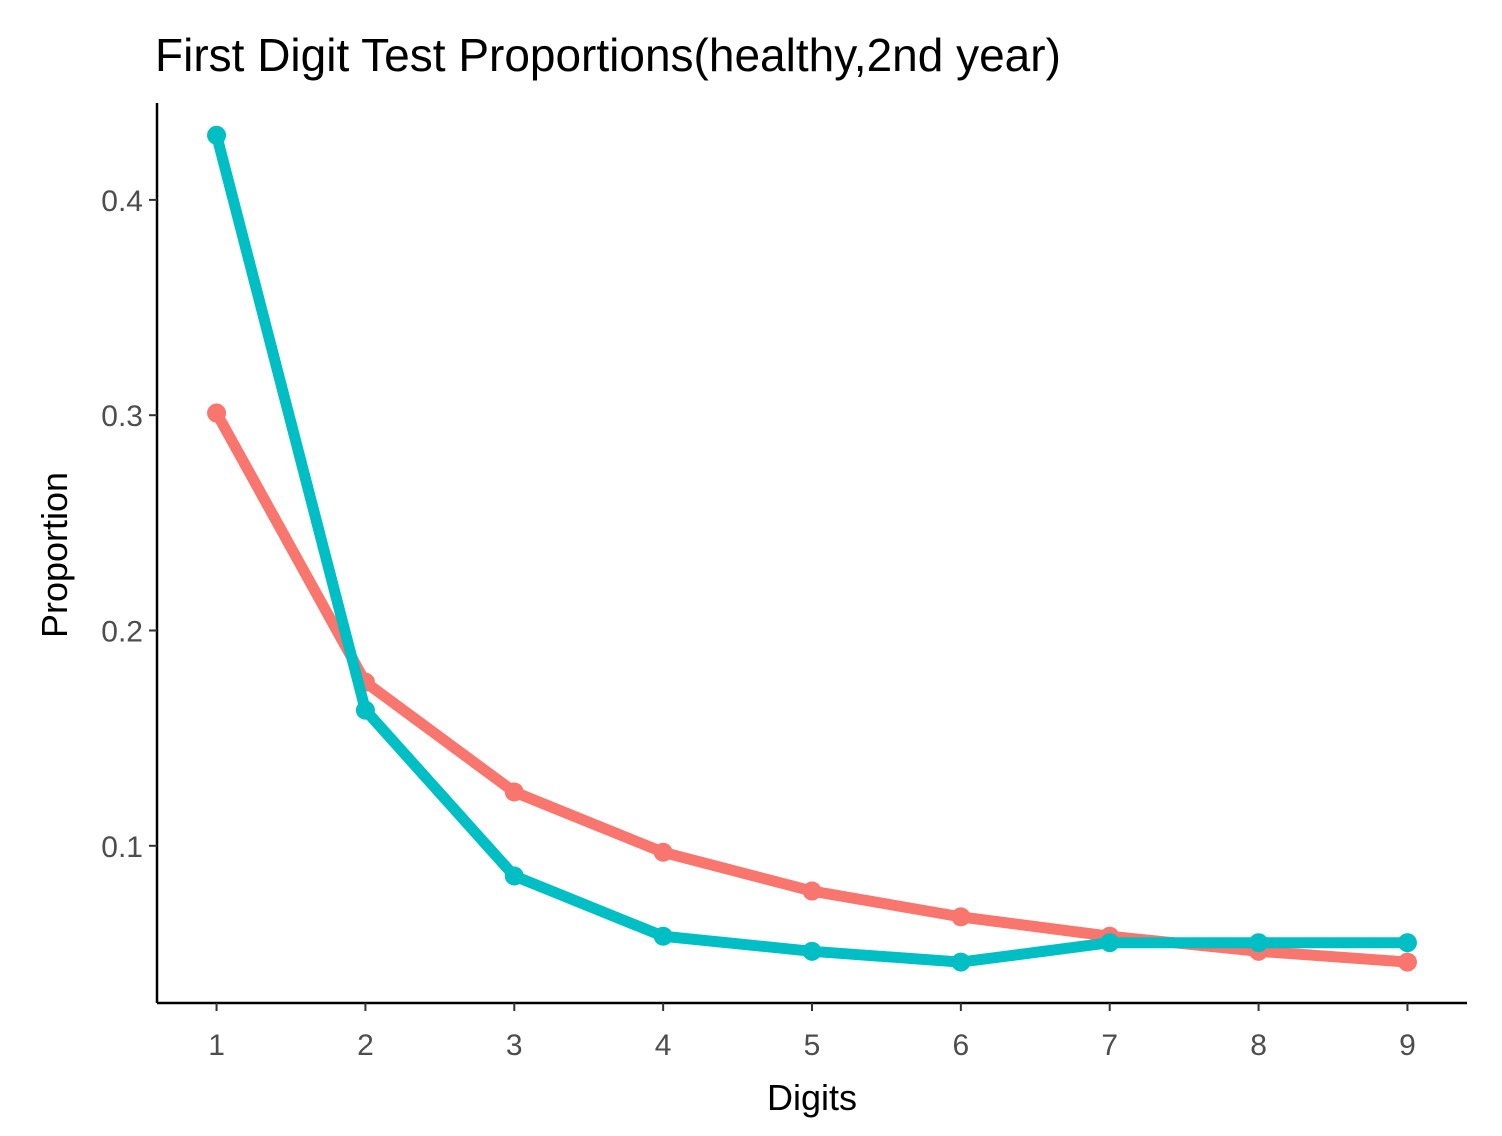  Describe the element at coordinates (122, 416) in the screenshot. I see `y-tick-label: 0.3` at that location.